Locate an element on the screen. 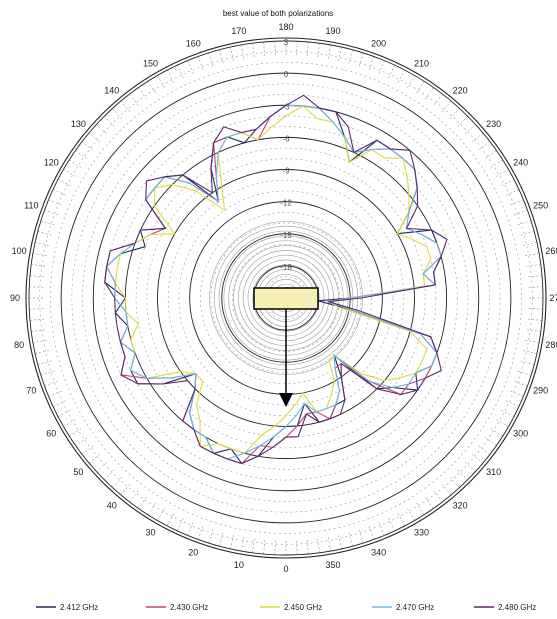  legend-label: 2.470 GHz is located at coordinates (415, 607).